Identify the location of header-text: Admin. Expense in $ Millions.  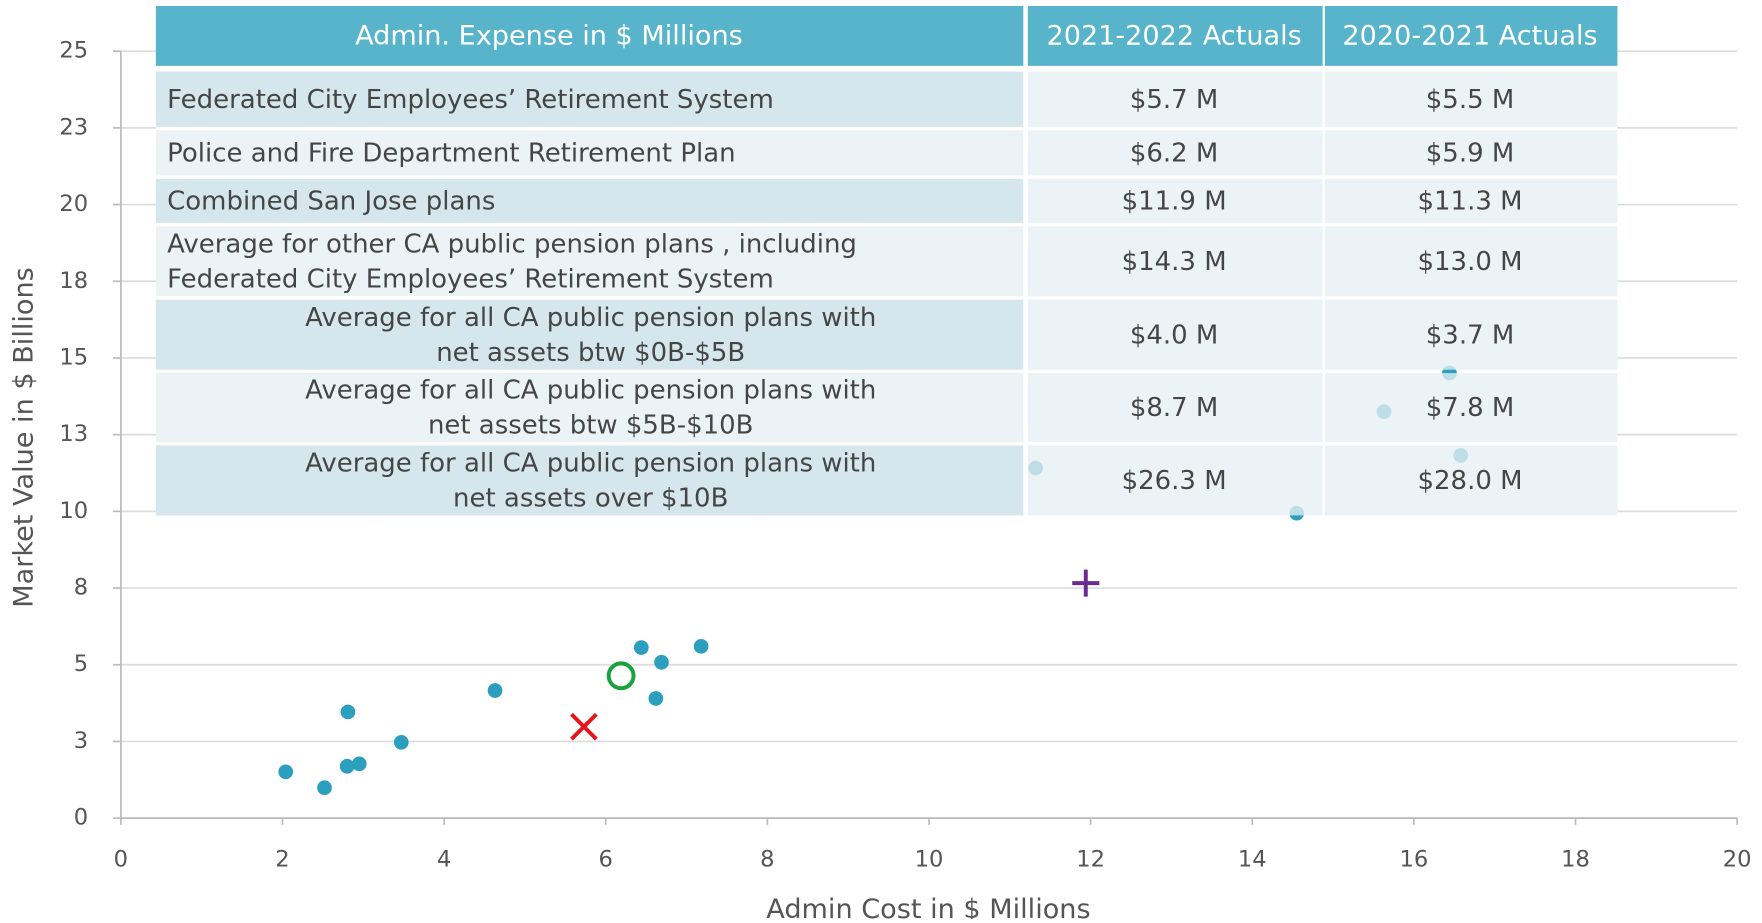
(549, 36).